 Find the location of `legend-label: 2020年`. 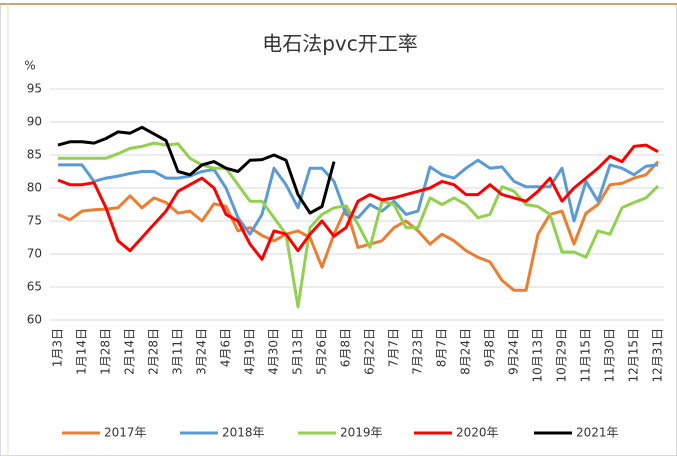

legend-label: 2020年 is located at coordinates (477, 433).